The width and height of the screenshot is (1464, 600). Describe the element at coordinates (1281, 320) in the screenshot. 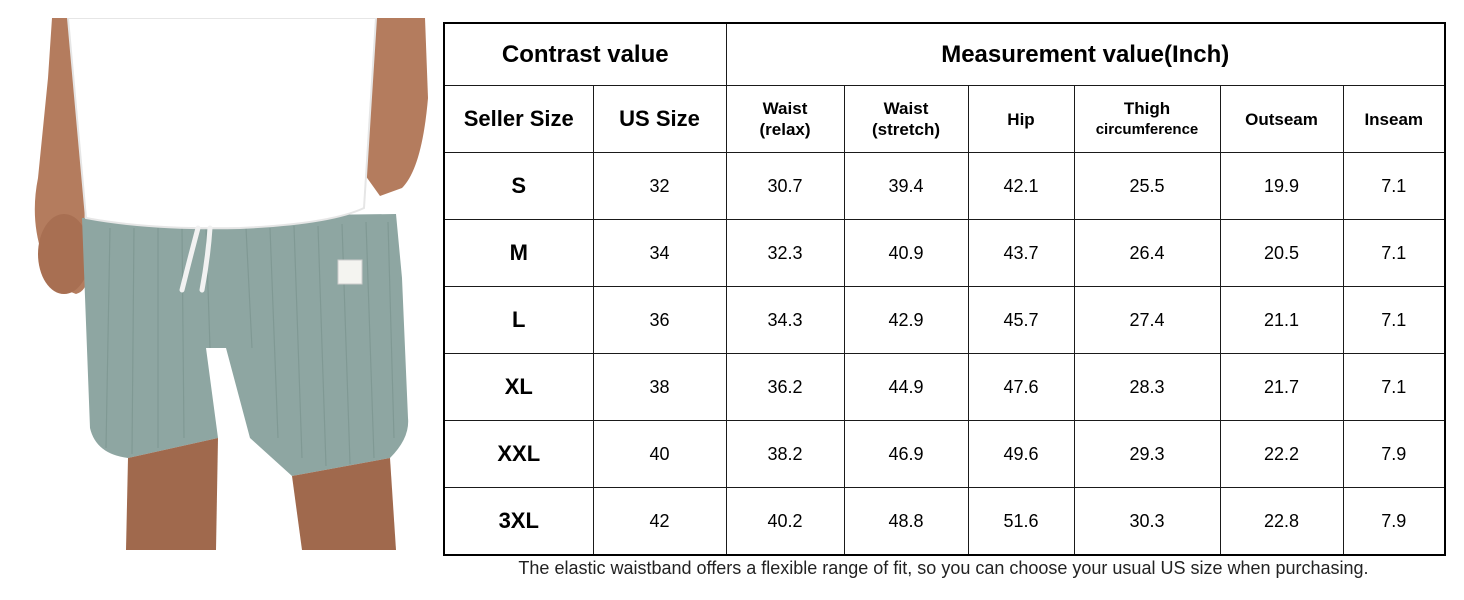

I see `outseam-cell: 21.1` at that location.